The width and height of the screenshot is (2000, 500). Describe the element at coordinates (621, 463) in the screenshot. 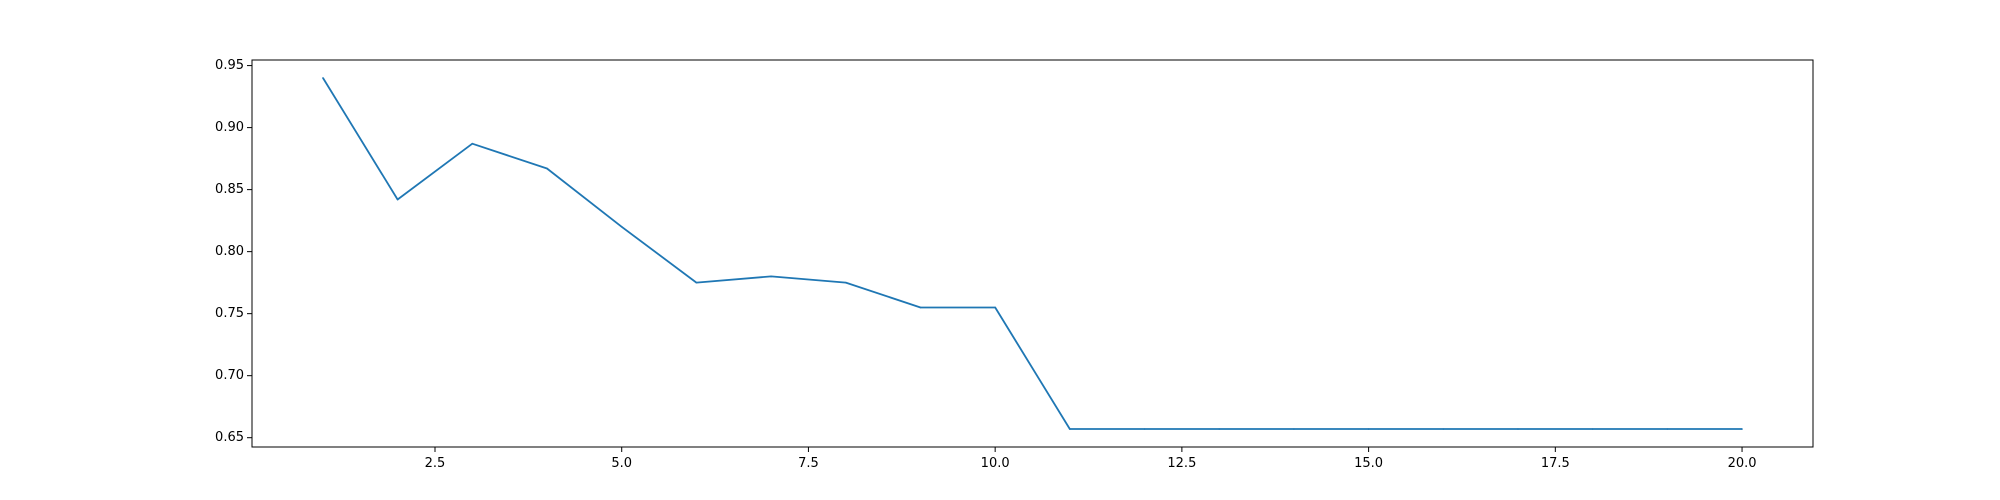

I see `x-tick-label: 5.0` at that location.